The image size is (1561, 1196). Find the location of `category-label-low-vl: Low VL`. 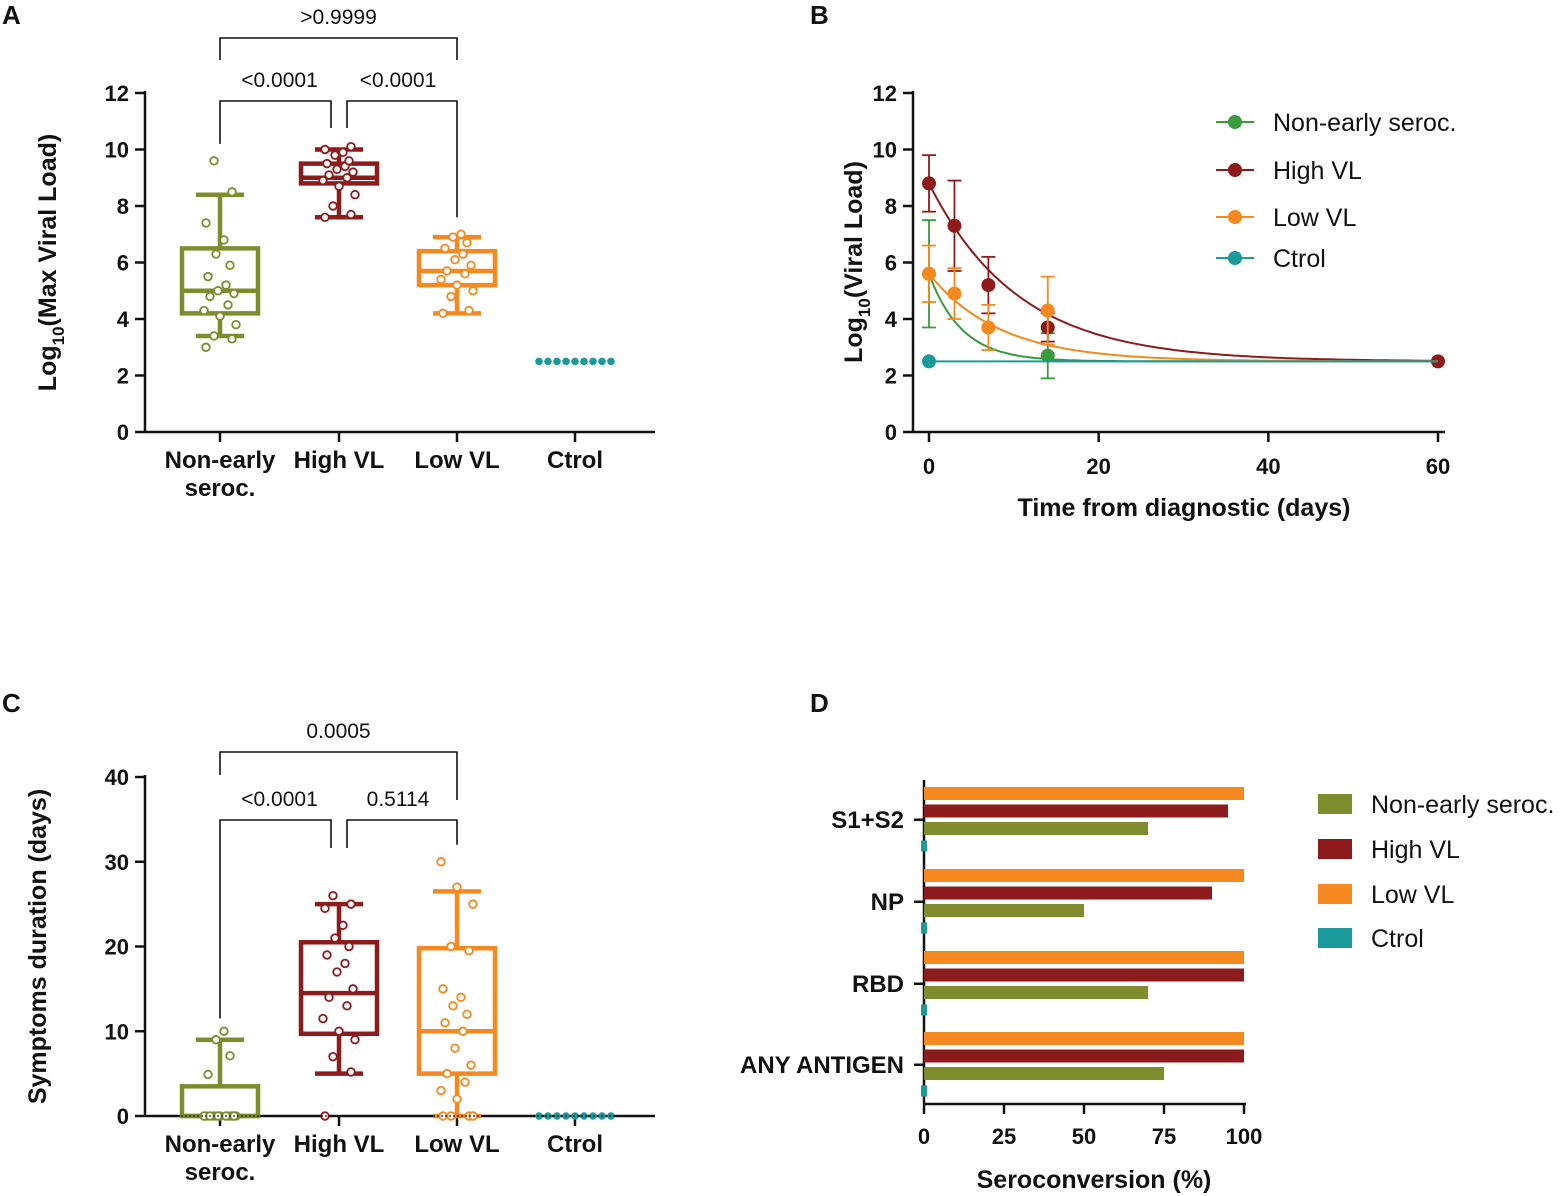

category-label-low-vl: Low VL is located at coordinates (456, 1144).